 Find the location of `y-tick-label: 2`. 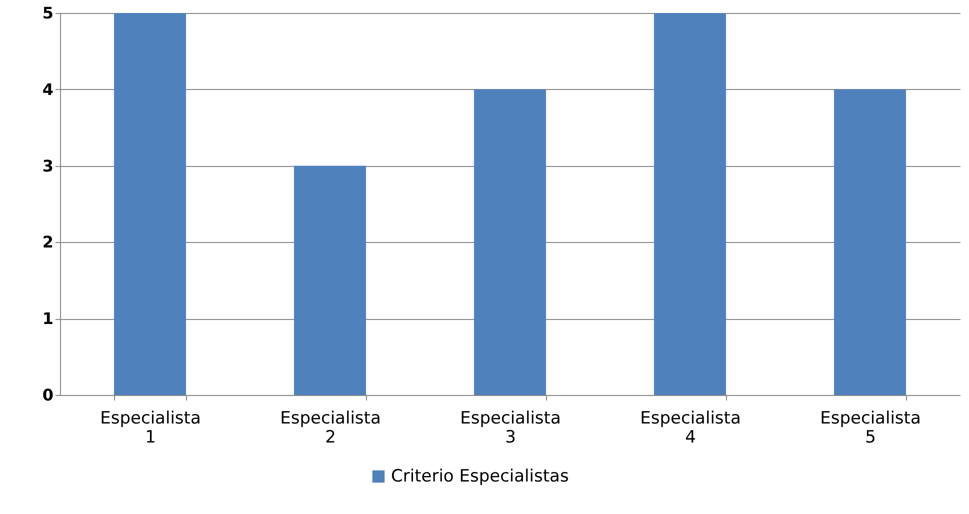

y-tick-label: 2 is located at coordinates (48, 242).